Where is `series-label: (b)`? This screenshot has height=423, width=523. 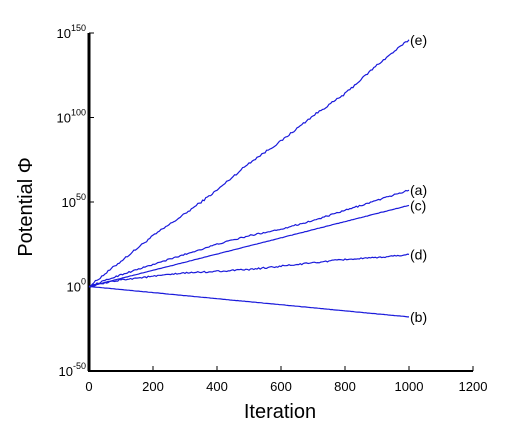
series-label: (b) is located at coordinates (418, 317).